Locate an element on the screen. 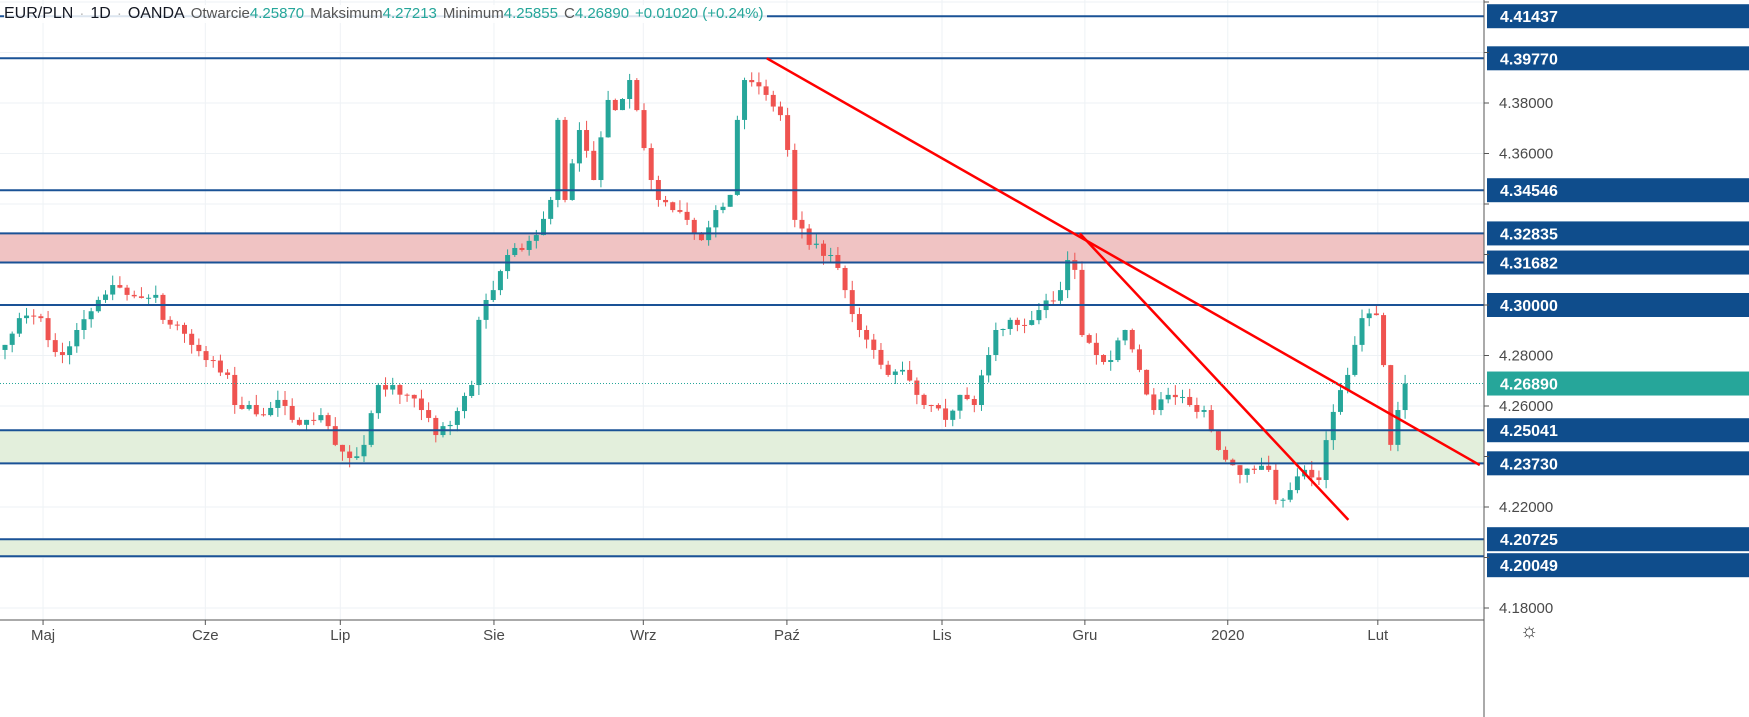 The height and width of the screenshot is (717, 1749). price-tick-label: 4.26000 is located at coordinates (1526, 406).